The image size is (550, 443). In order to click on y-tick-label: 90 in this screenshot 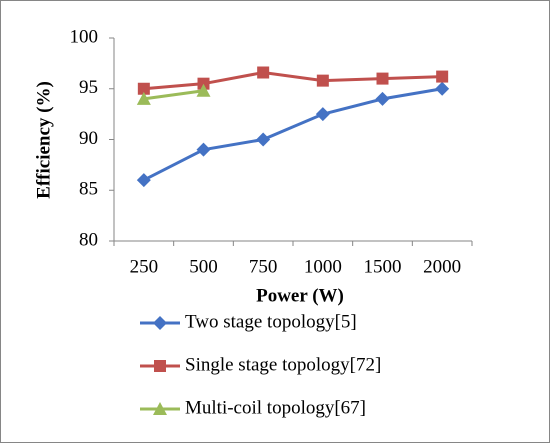, I will do `click(88, 138)`.